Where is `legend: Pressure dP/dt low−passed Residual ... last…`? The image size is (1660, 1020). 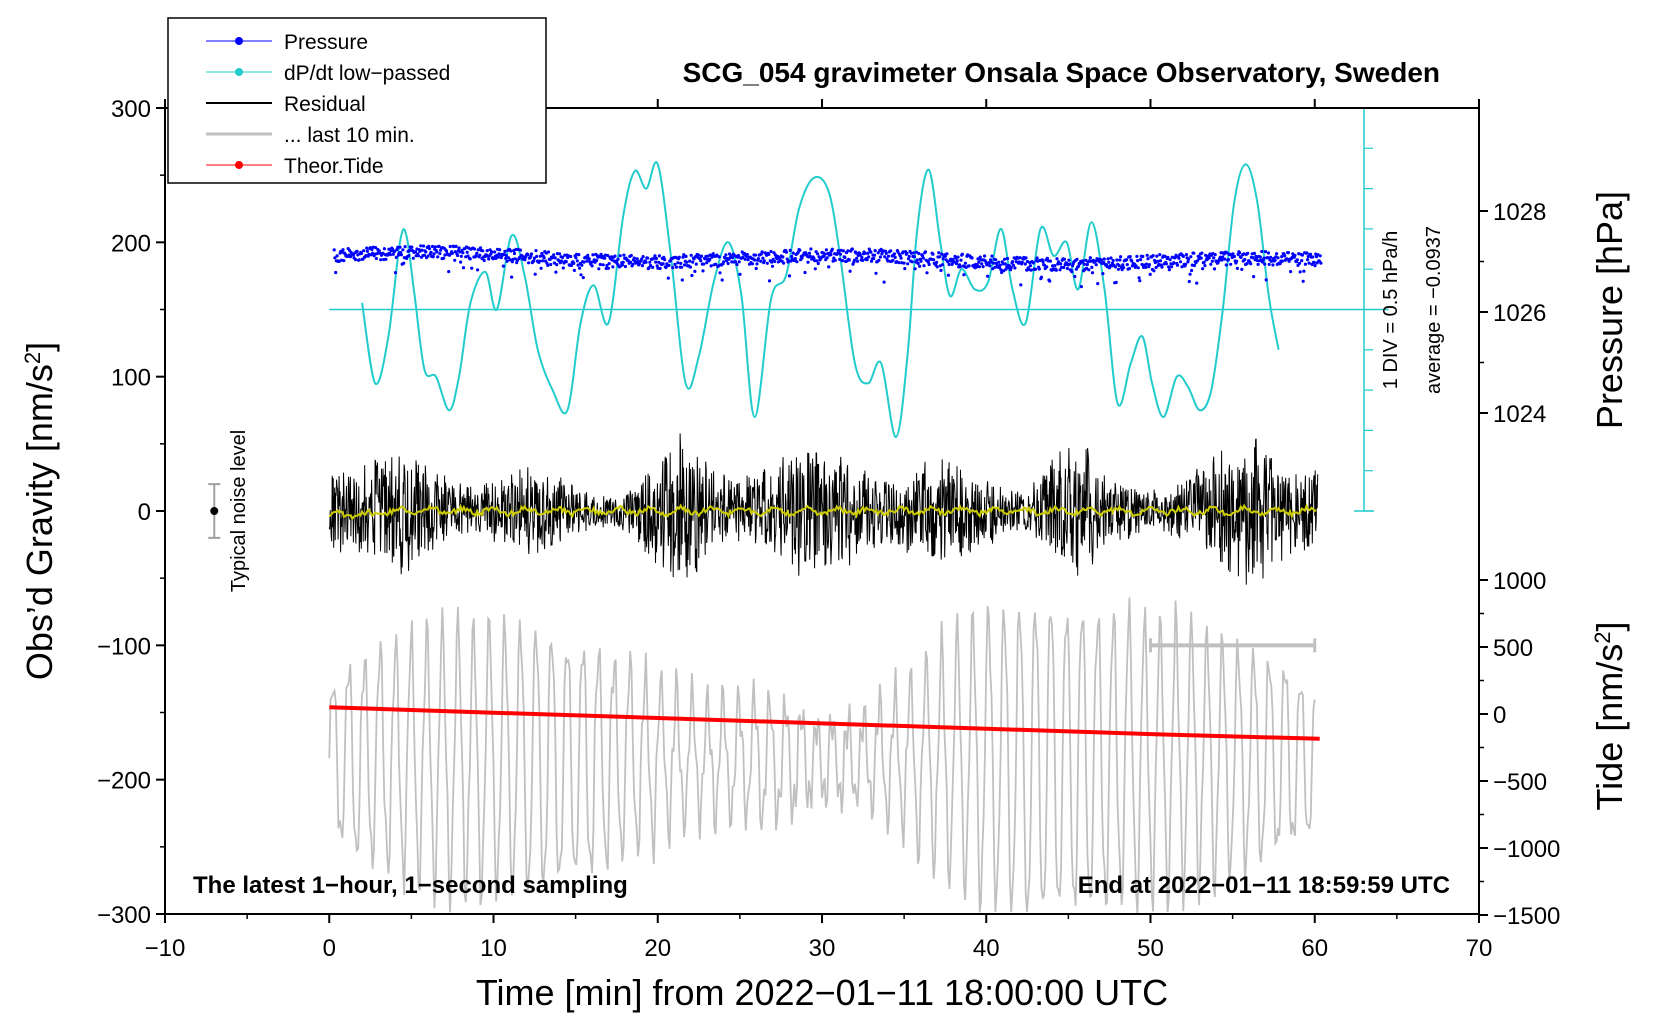 legend: Pressure dP/dt low−passed Residual ... last… is located at coordinates (357, 100).